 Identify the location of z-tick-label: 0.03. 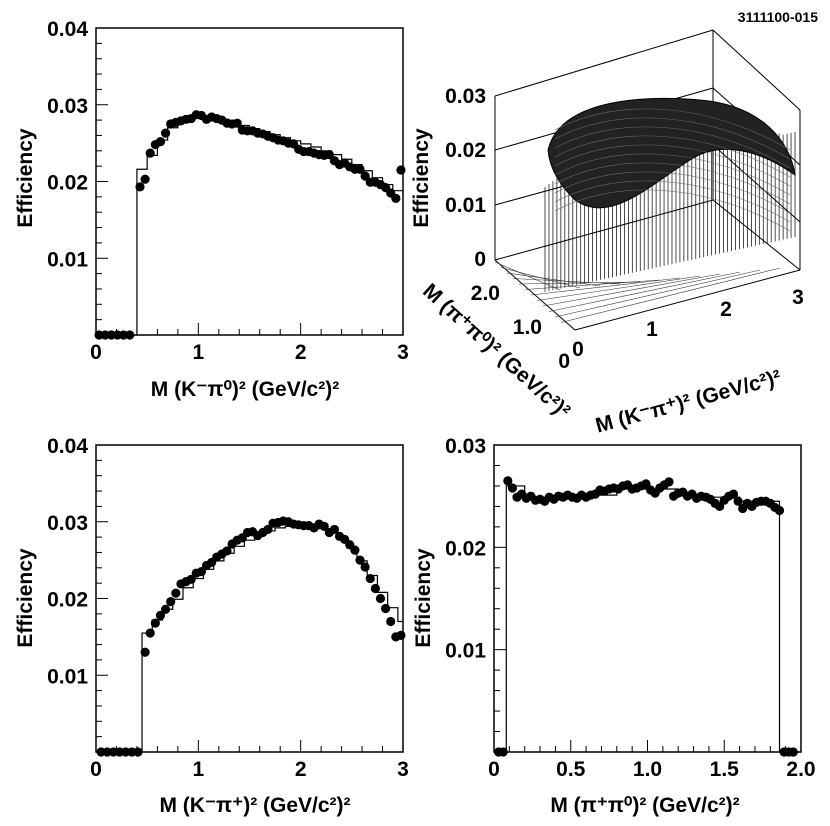
(465, 96).